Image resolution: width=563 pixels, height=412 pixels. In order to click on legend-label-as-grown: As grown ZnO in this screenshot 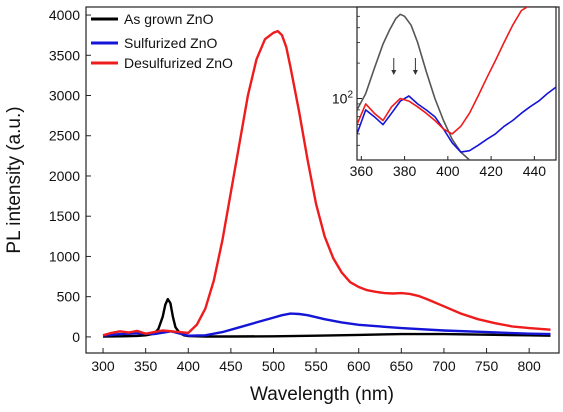, I will do `click(169, 19)`.